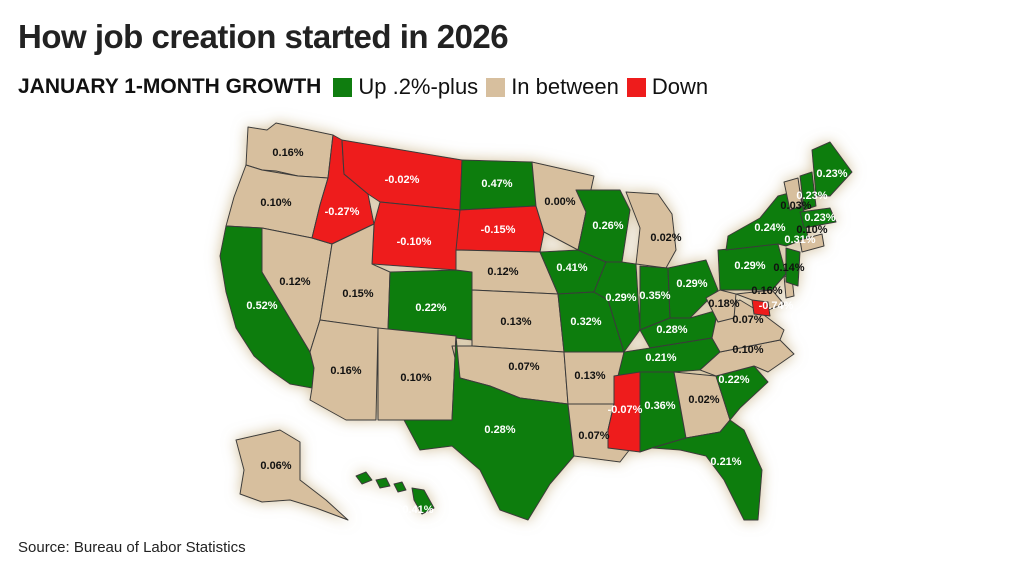 Image resolution: width=1024 pixels, height=576 pixels. I want to click on state-label-nv: 0.12%, so click(294, 282).